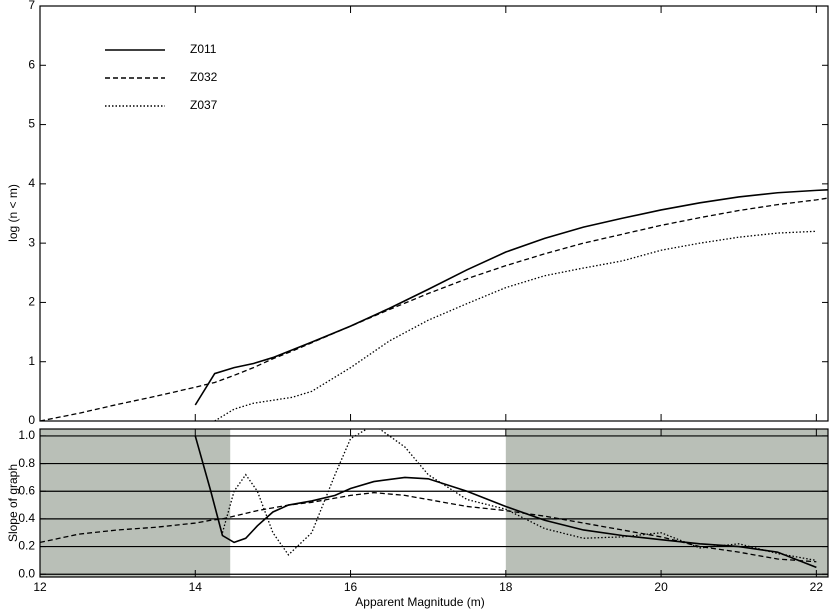  Describe the element at coordinates (31, 420) in the screenshot. I see `y-tick-label: 0` at that location.